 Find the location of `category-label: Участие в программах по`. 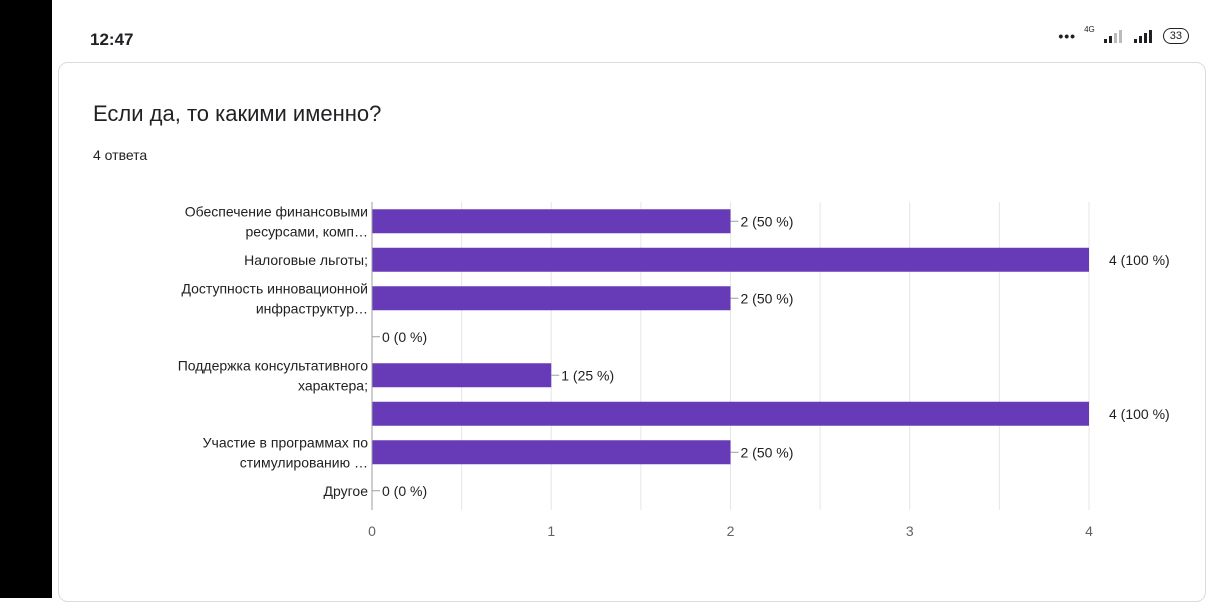

category-label: Участие в программах по is located at coordinates (286, 442).